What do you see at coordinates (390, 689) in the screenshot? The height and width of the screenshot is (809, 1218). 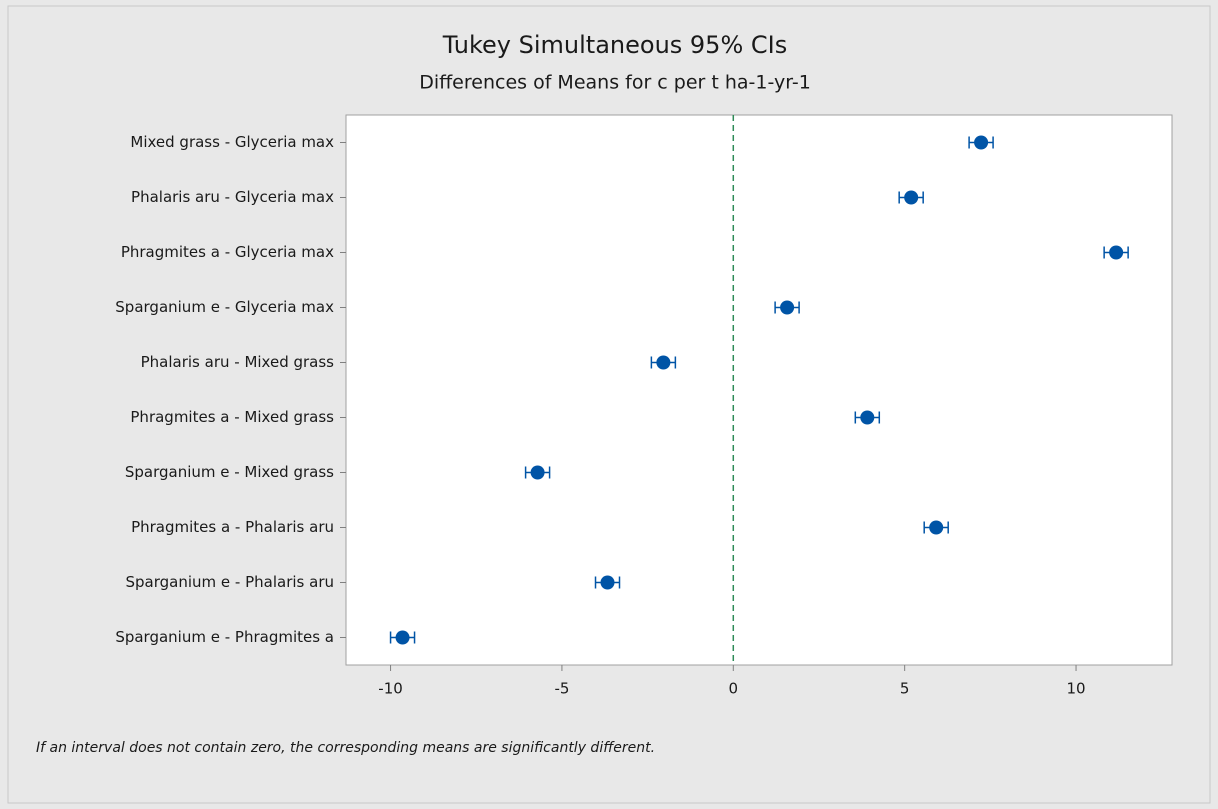 I see `x-tick-label: -10` at bounding box center [390, 689].